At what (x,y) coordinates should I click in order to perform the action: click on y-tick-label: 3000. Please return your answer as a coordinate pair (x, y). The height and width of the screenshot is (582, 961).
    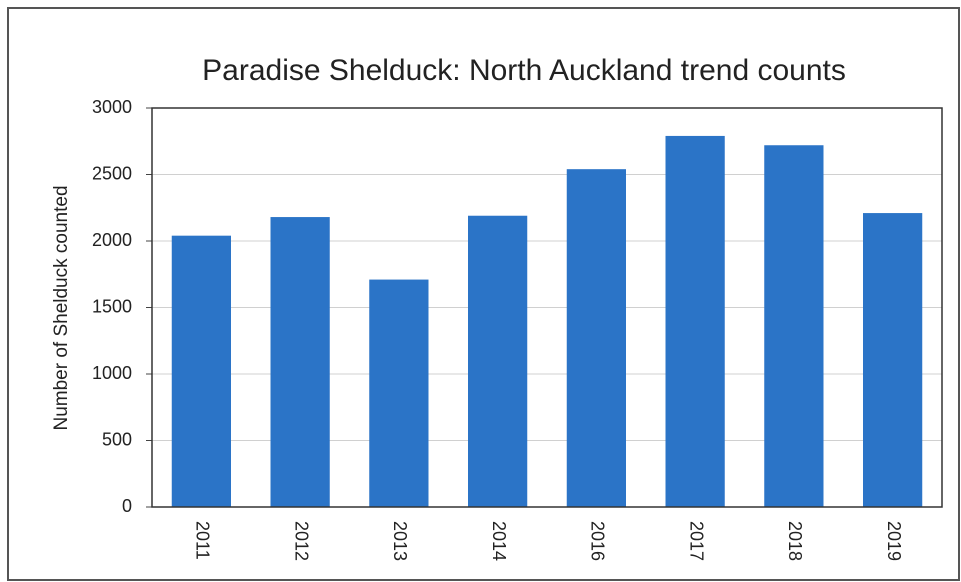
    Looking at the image, I should click on (112, 107).